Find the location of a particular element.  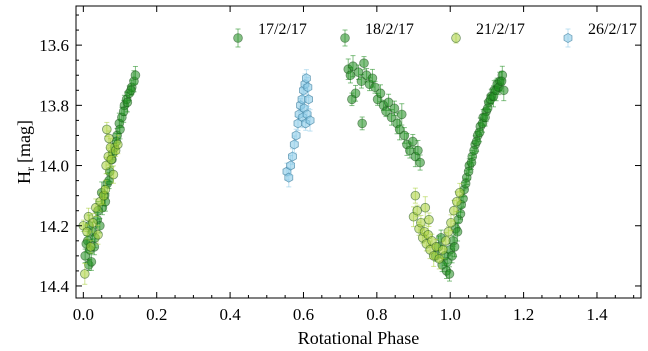

x-tick-label: 1.4 is located at coordinates (597, 314).